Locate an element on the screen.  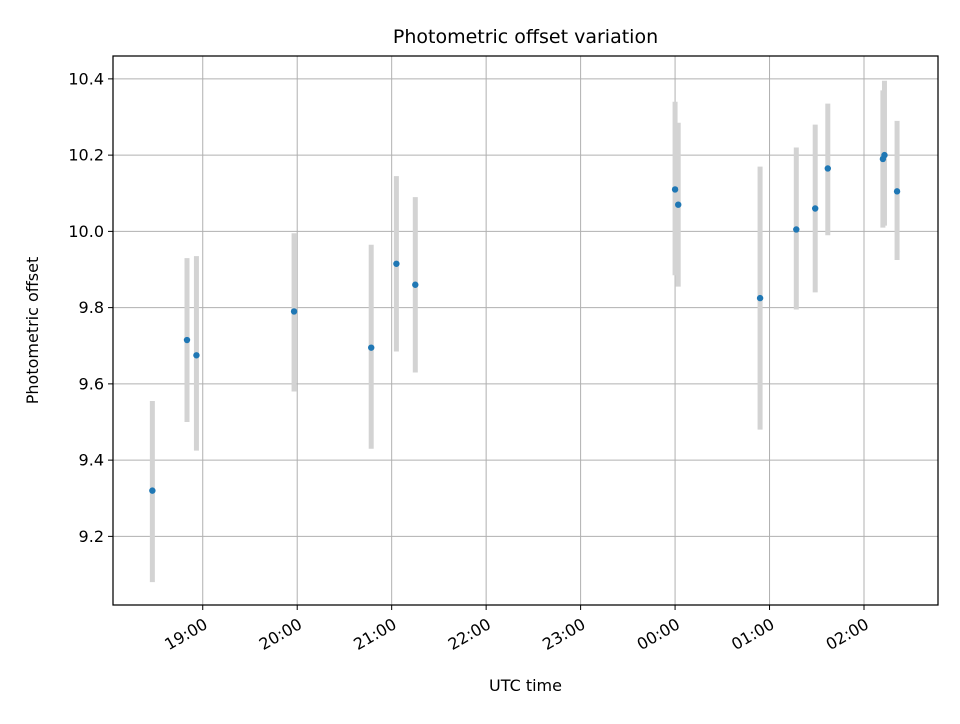
y-tick-label: 10.4 is located at coordinates (86, 78).